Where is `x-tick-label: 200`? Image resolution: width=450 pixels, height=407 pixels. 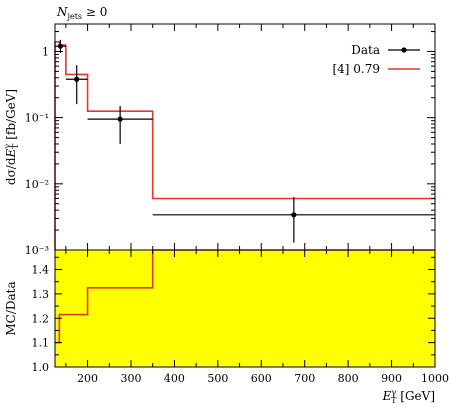 x-tick-label: 200 is located at coordinates (87, 378).